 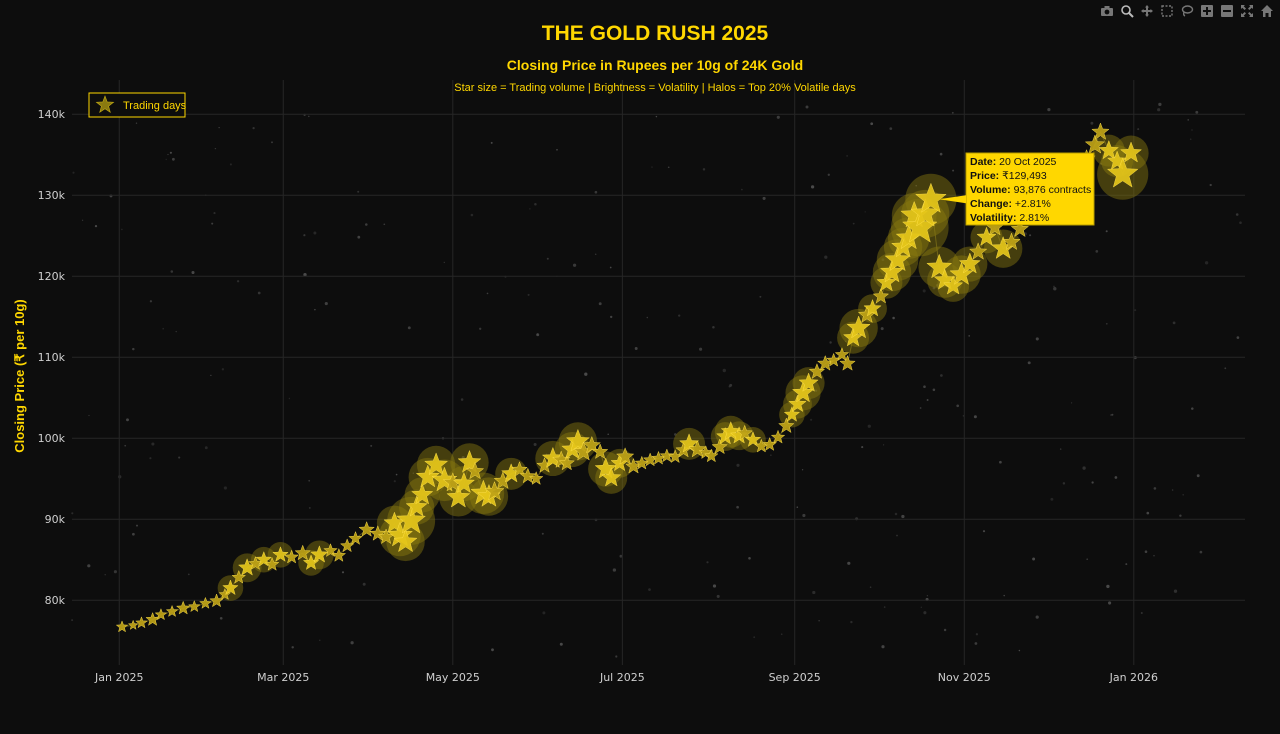 What do you see at coordinates (1267, 11) in the screenshot?
I see `reset-axes-icon` at bounding box center [1267, 11].